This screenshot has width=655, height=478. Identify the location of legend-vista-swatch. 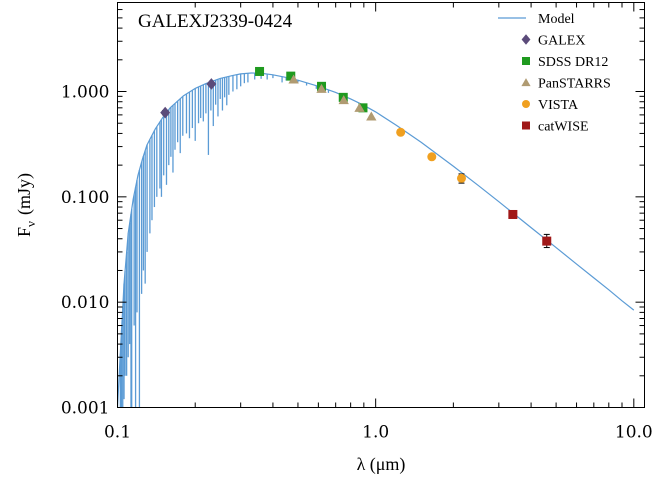
(526, 104).